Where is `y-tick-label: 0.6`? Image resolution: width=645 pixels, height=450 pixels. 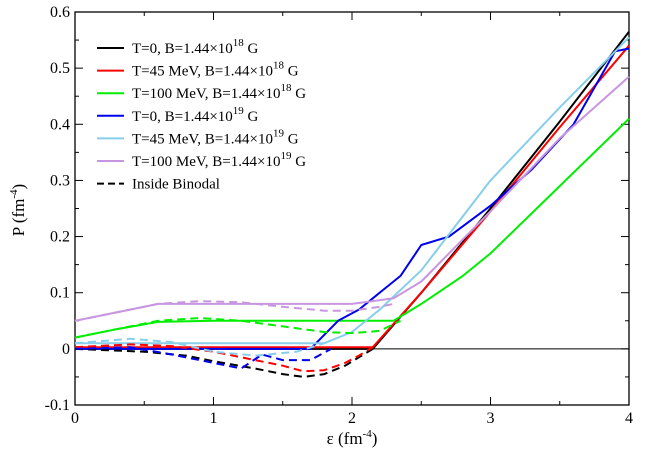 y-tick-label: 0.6 is located at coordinates (60, 12).